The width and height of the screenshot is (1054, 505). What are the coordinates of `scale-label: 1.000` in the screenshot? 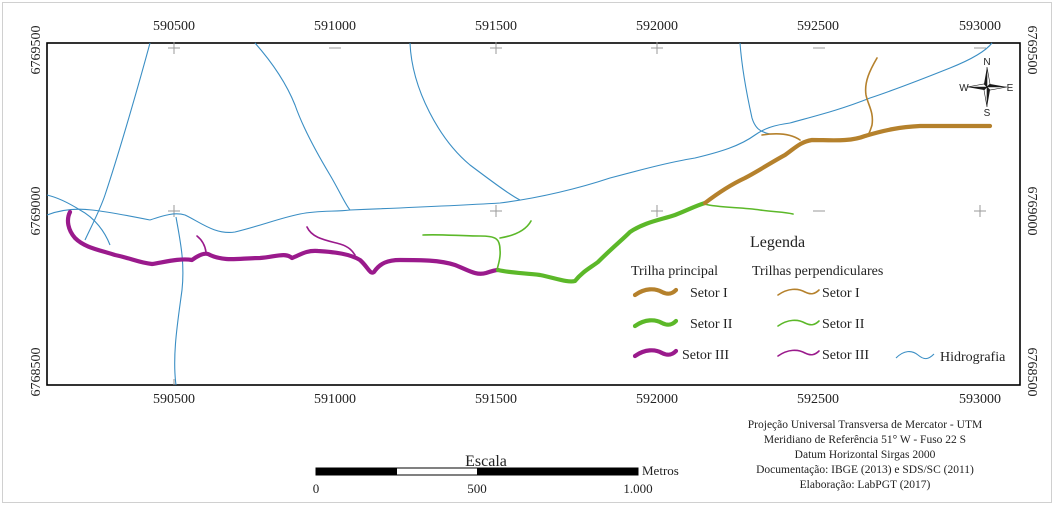 It's located at (637, 488).